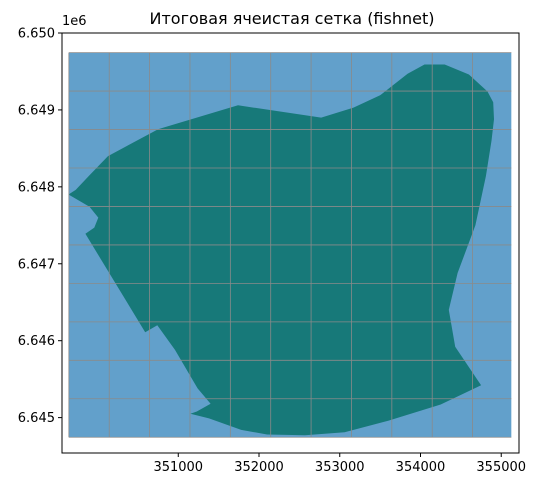 This screenshot has width=534, height=488. What do you see at coordinates (36, 187) in the screenshot?
I see `y-tick-label: 6.648` at bounding box center [36, 187].